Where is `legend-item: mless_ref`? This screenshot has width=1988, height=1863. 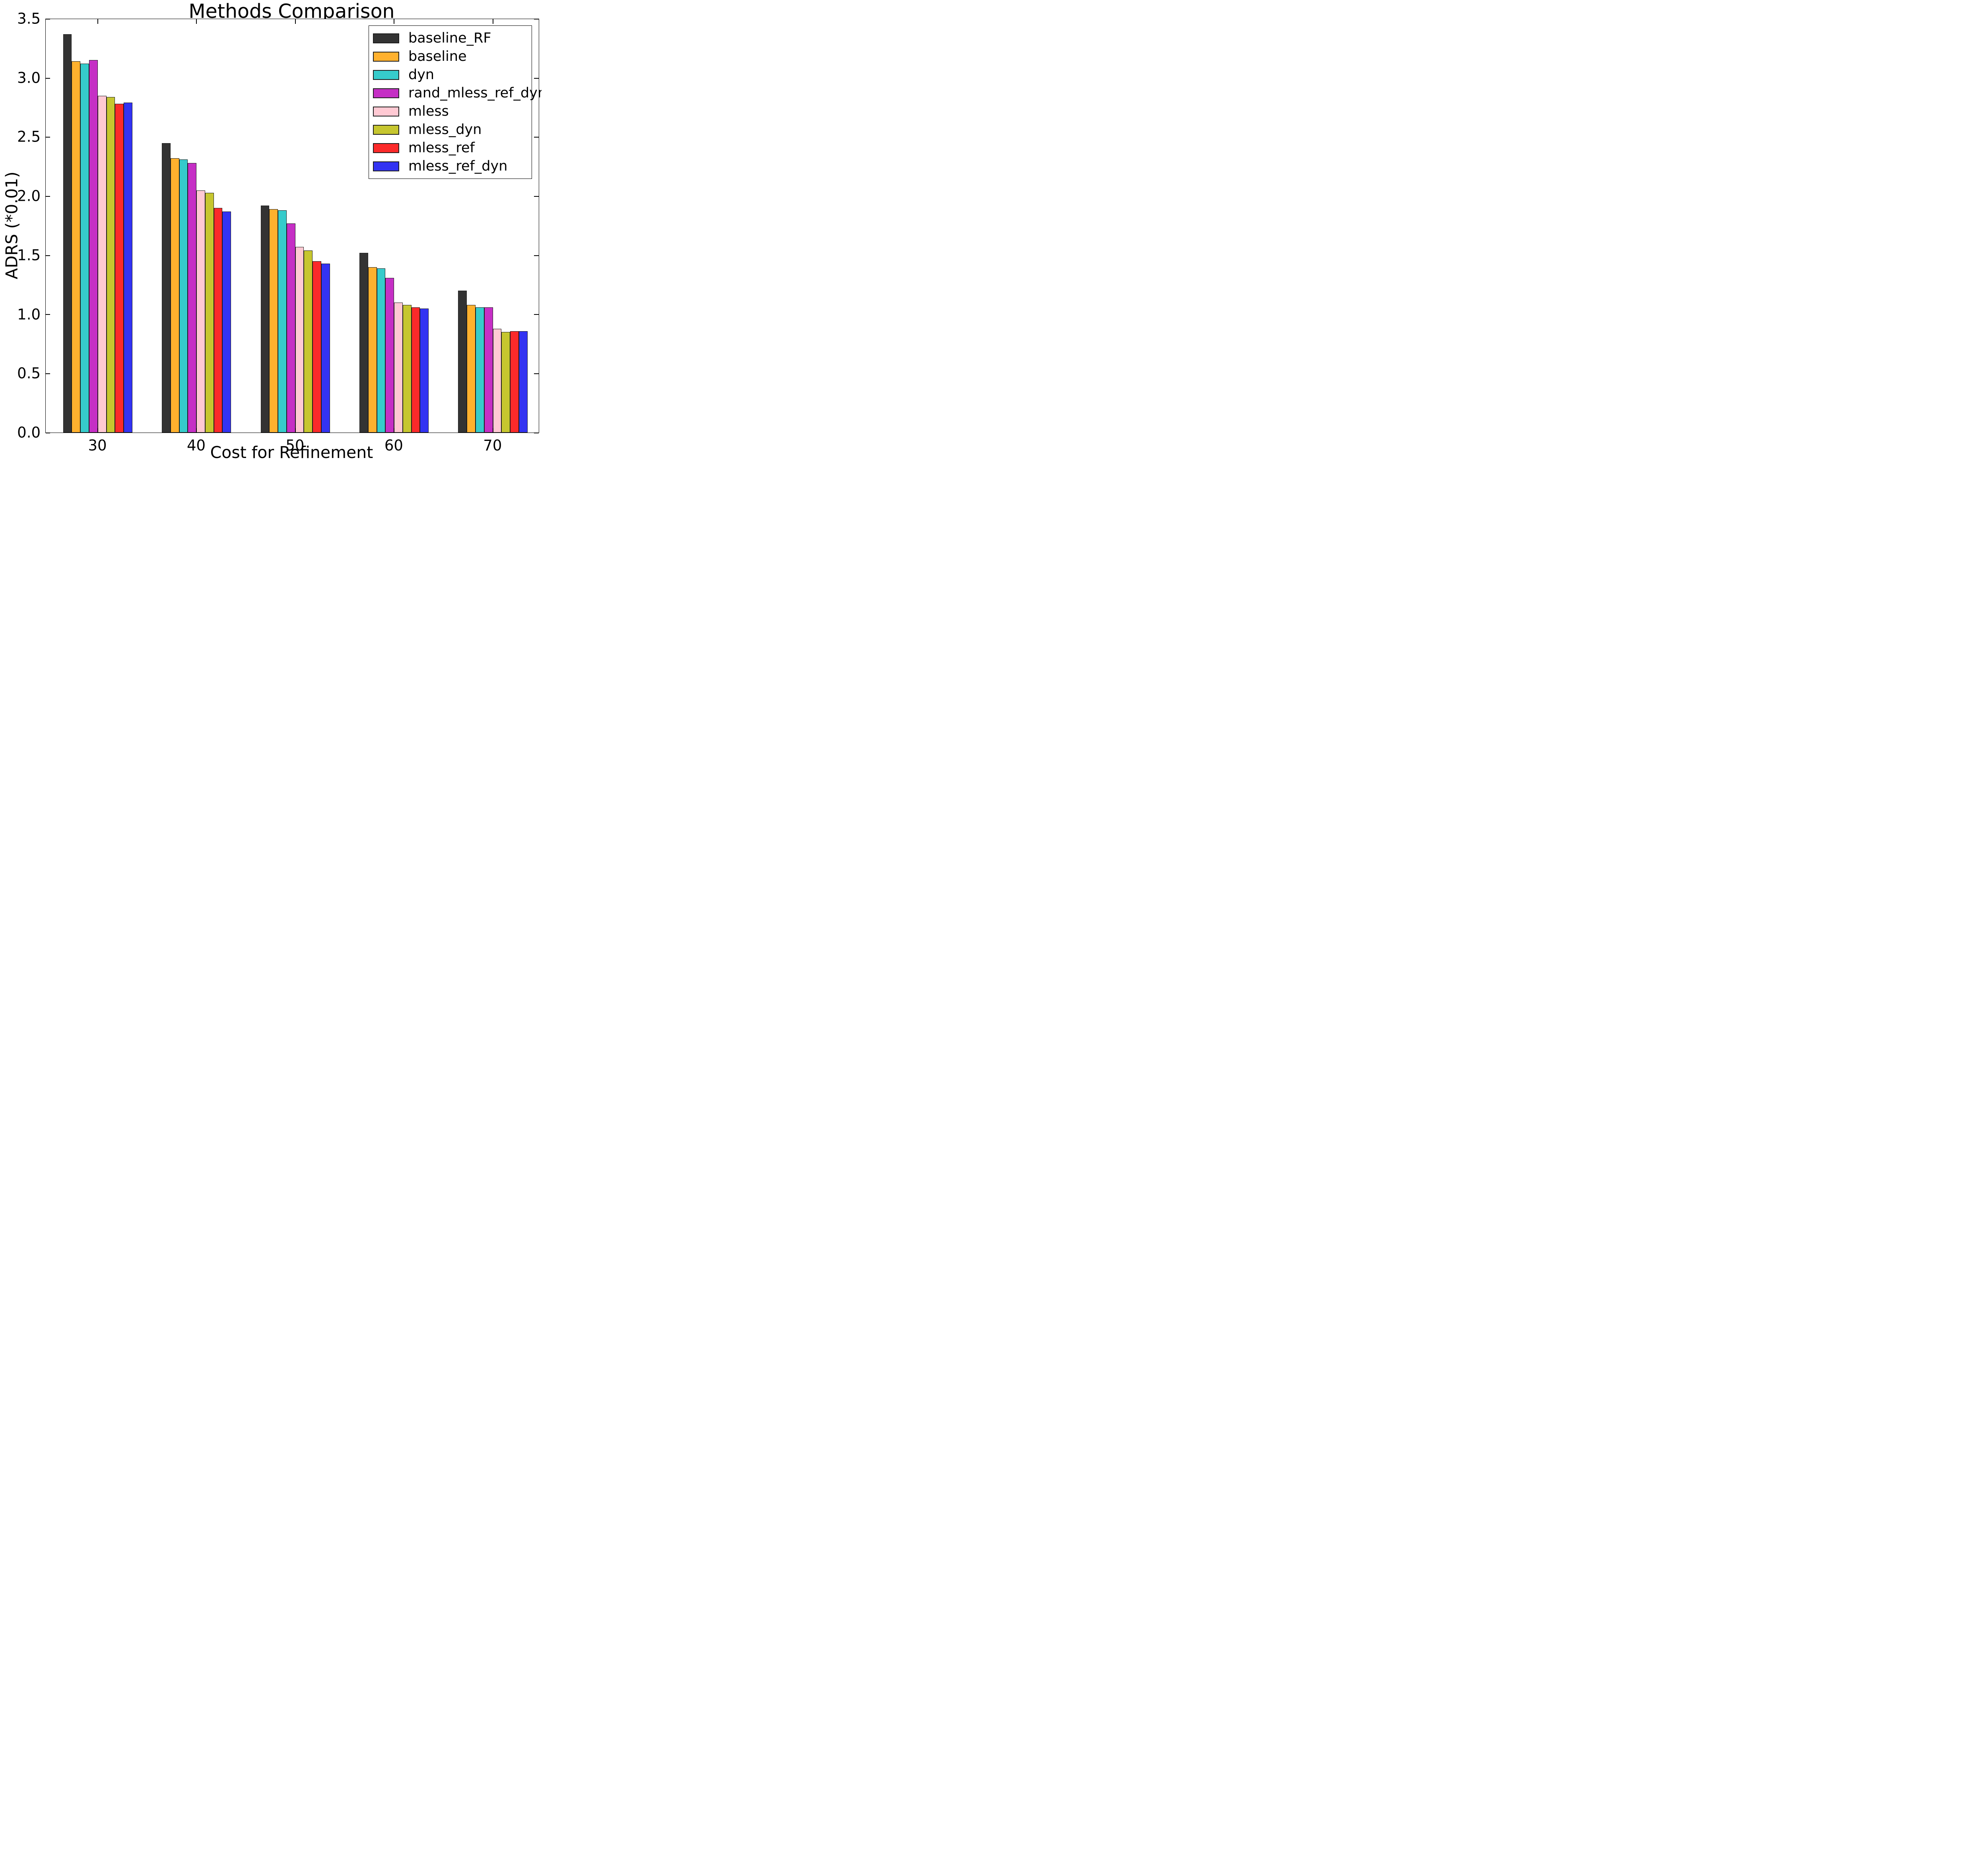 legend-item: mless_ref is located at coordinates (450, 148).